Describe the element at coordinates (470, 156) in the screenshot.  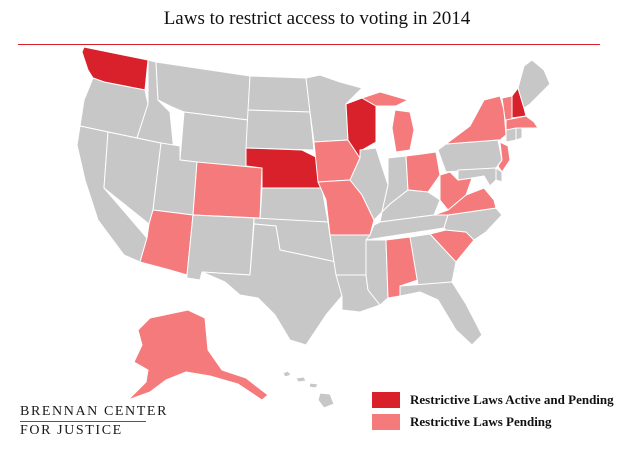
I see `state-pa` at that location.